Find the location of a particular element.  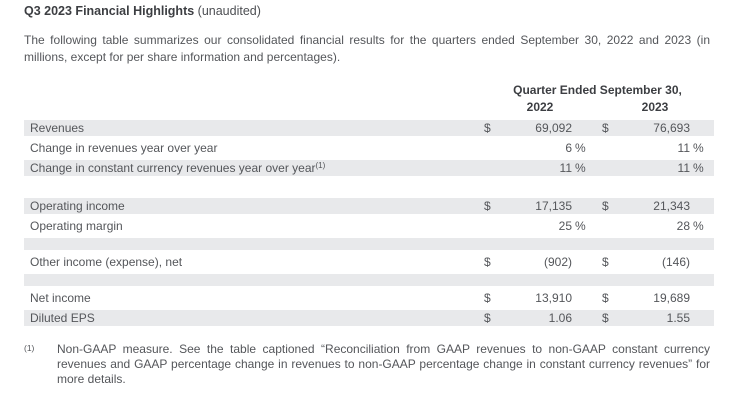

page-title: Q3 2023 Financial Highlights (unaudited) is located at coordinates (369, 11).